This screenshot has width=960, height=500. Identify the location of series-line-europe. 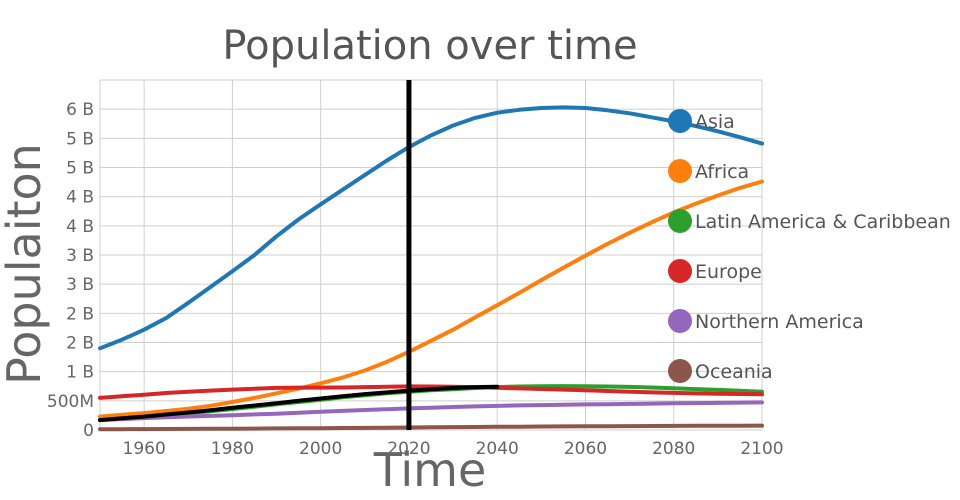
(431, 392).